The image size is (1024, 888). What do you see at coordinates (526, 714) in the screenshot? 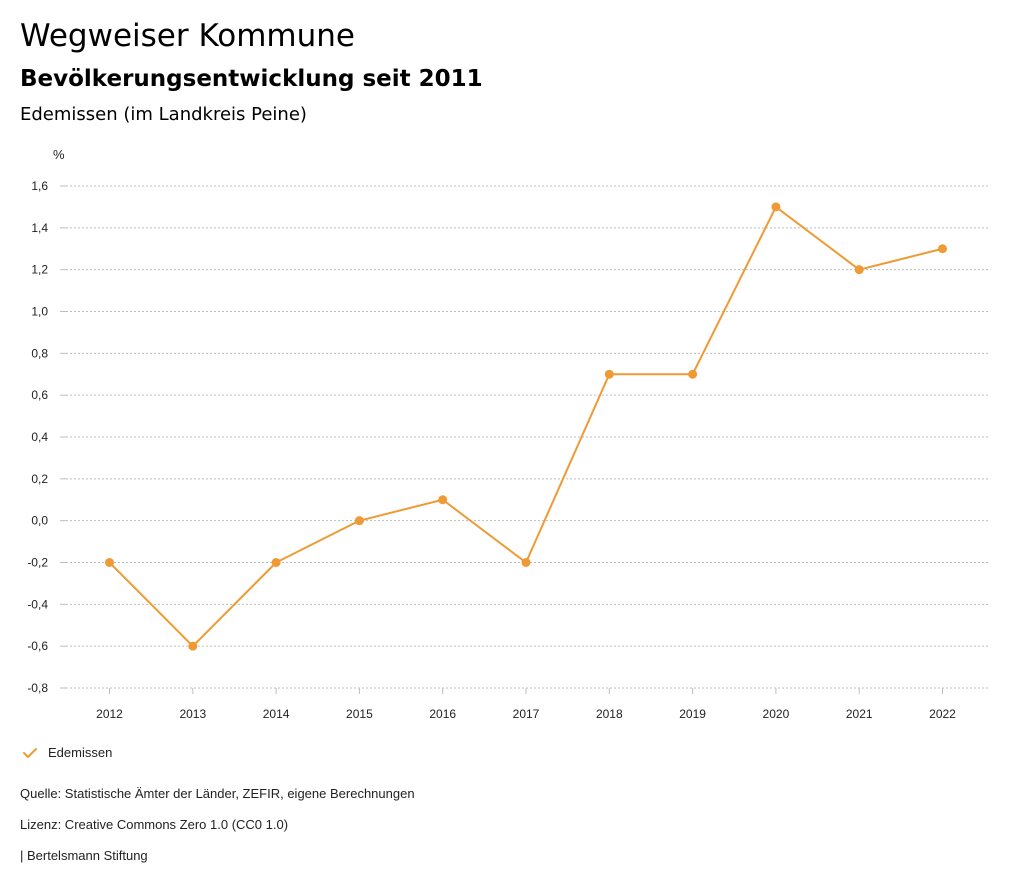
I see `x-tick-label: 2017` at bounding box center [526, 714].